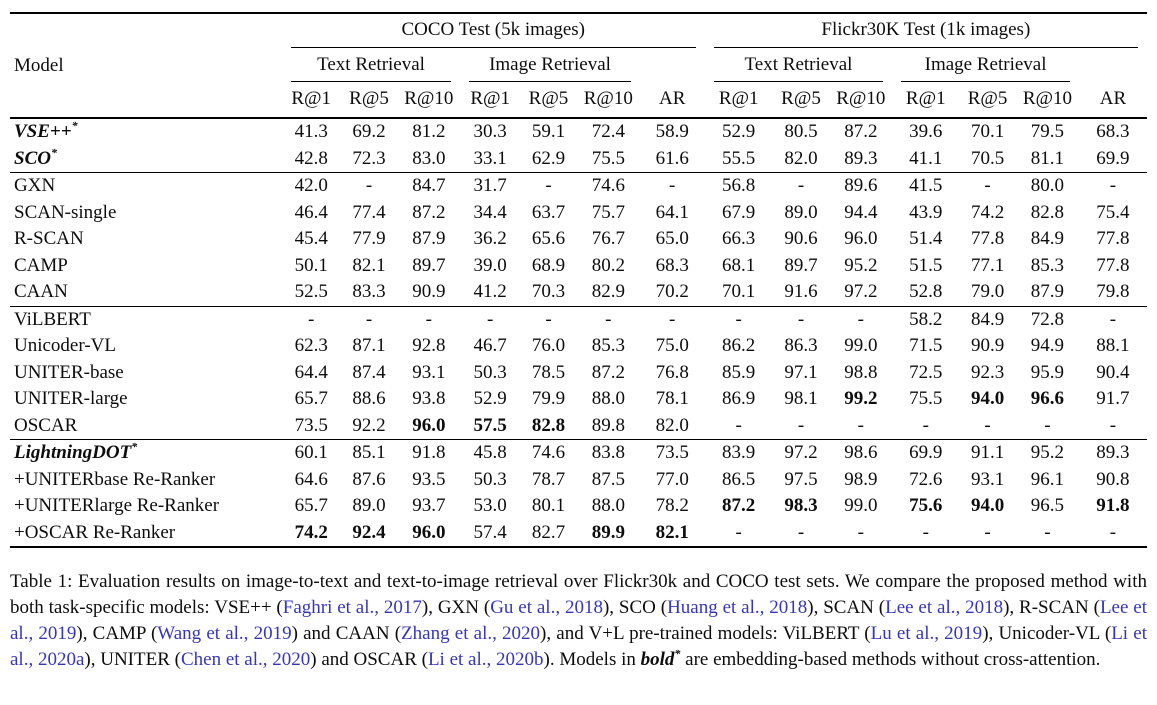  What do you see at coordinates (944, 607) in the screenshot?
I see `citation-link: Lee et al., 2018` at bounding box center [944, 607].